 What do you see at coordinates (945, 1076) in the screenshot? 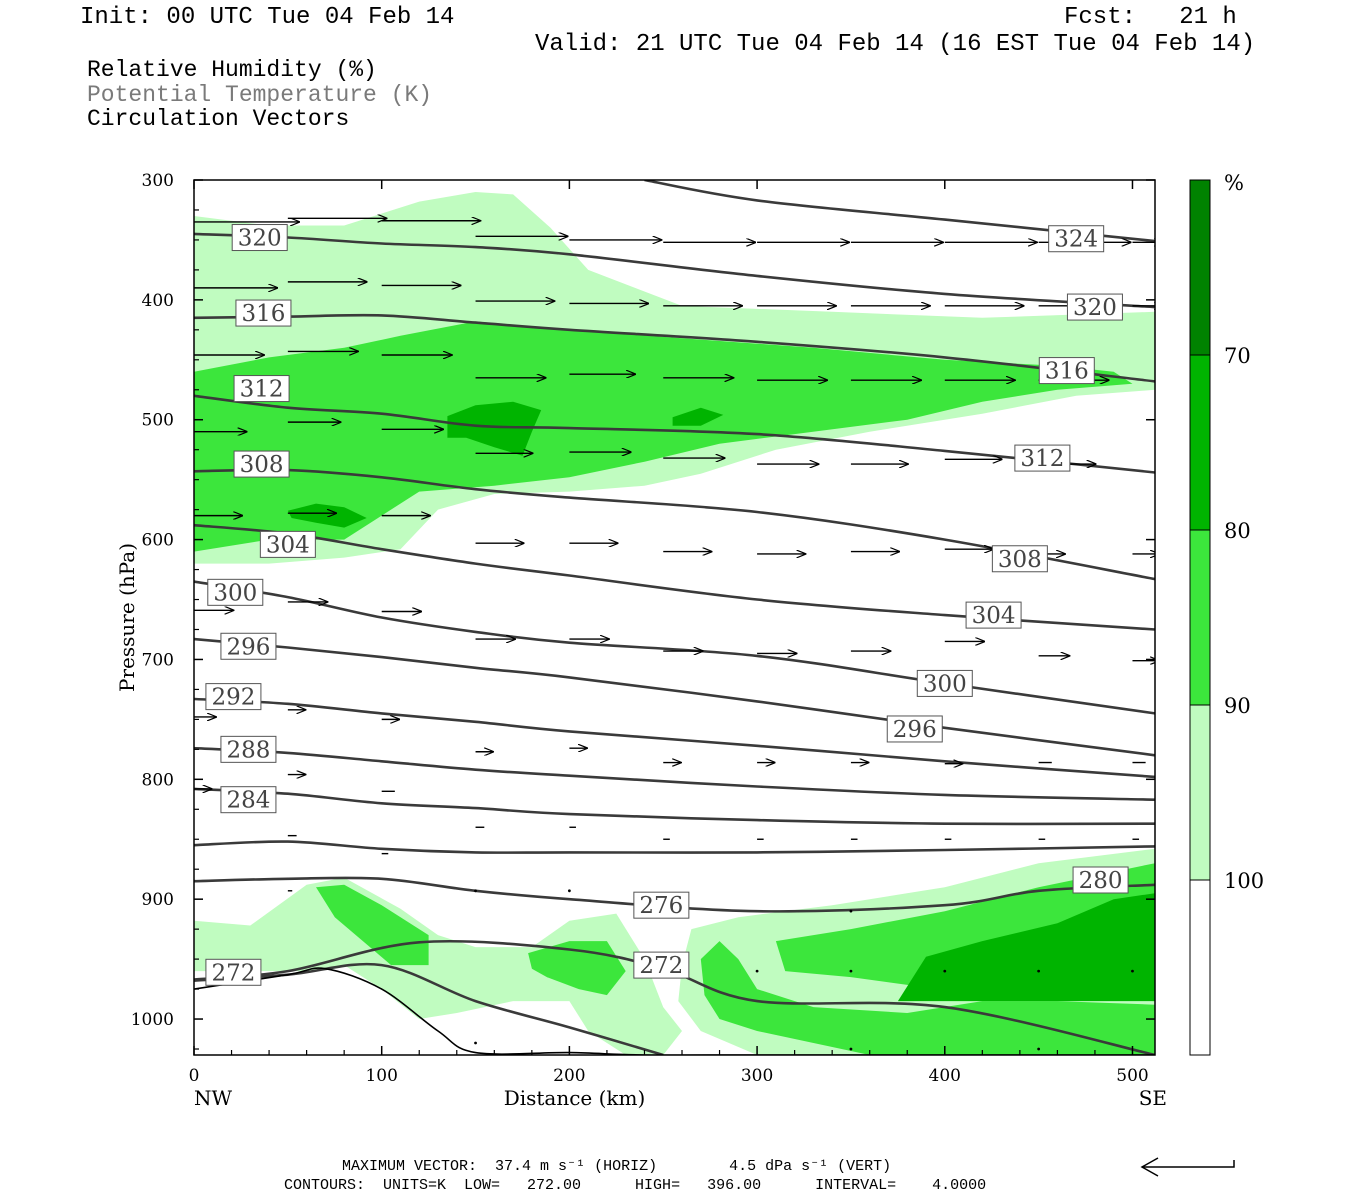
I see `x-tick-label: 400` at bounding box center [945, 1076].